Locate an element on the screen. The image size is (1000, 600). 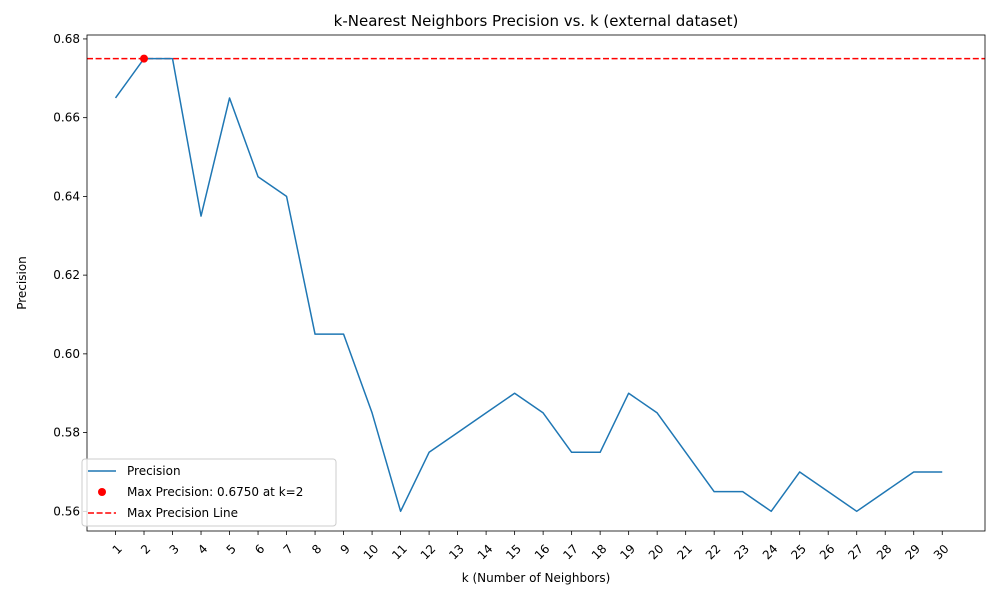
precision-point-k3 is located at coordinates (173, 59).